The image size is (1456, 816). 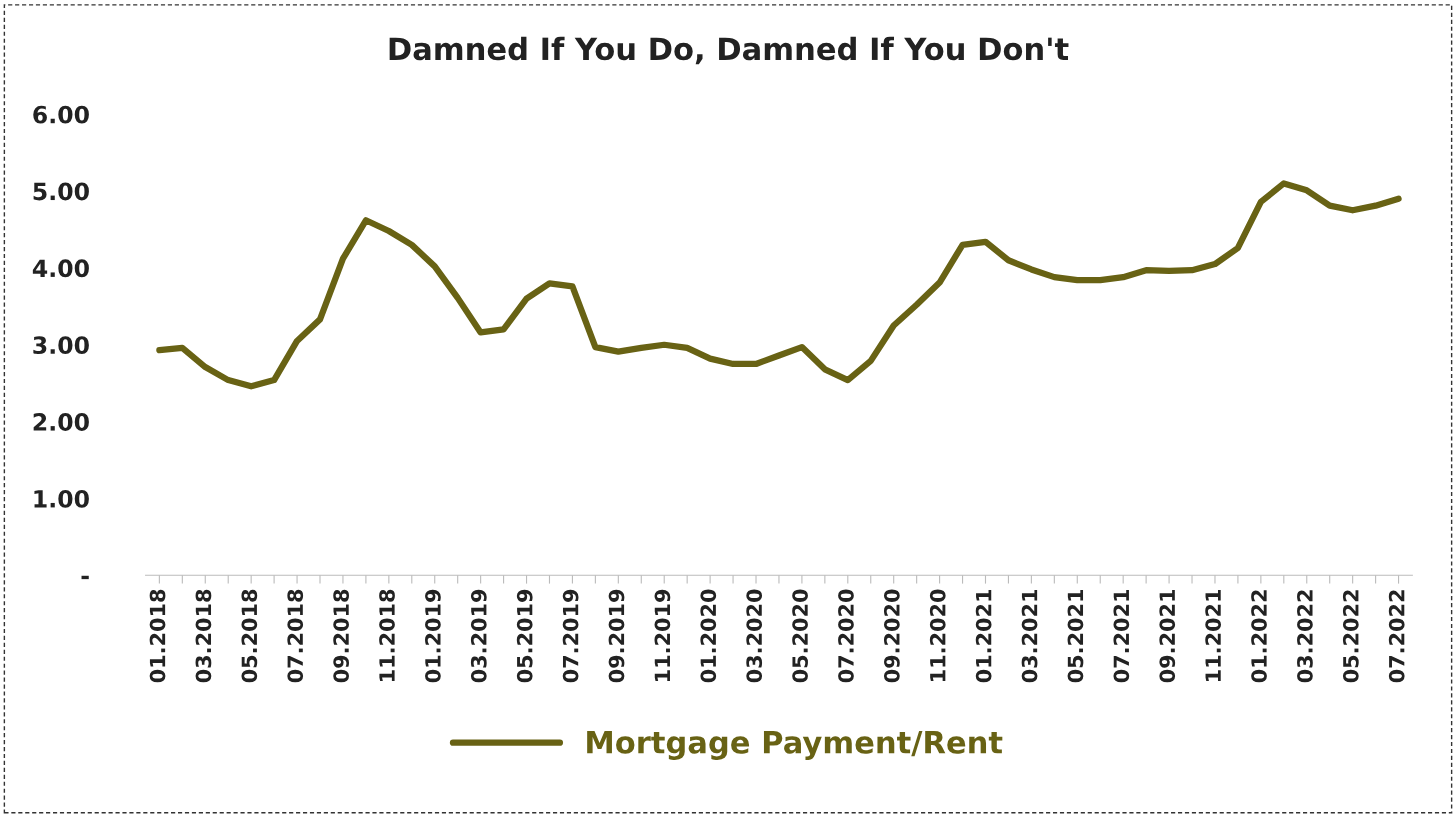 I want to click on x-tick-label: 07.2018, so click(x=295, y=636).